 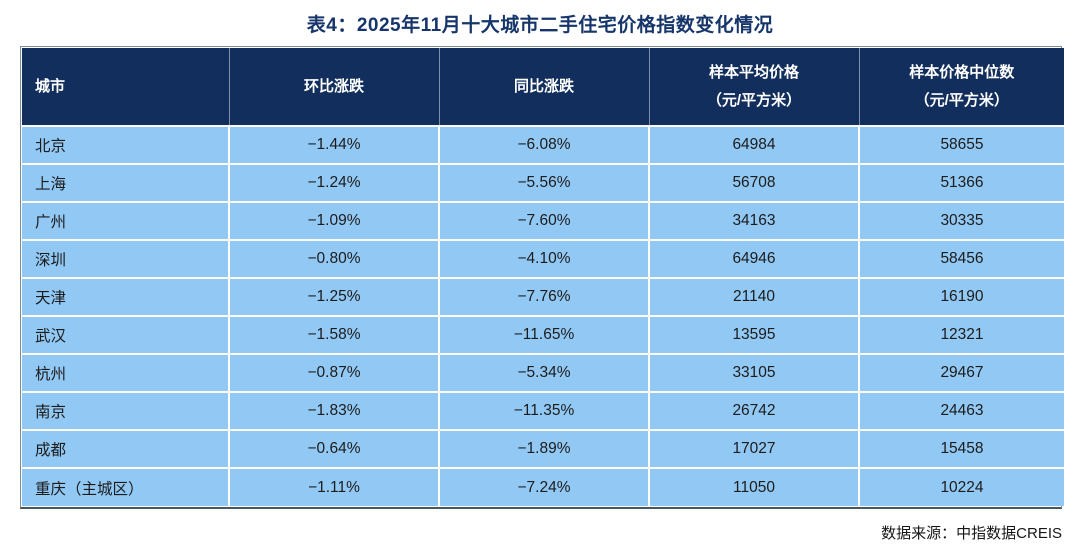 What do you see at coordinates (125, 334) in the screenshot?
I see `city-cell: 武汉` at bounding box center [125, 334].